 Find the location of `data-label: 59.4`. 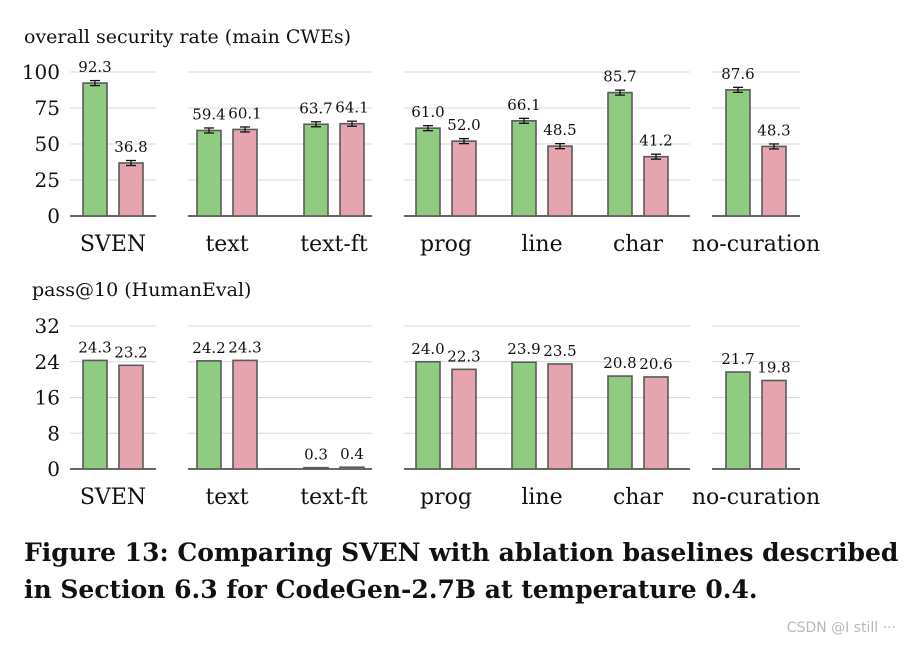

data-label: 59.4 is located at coordinates (208, 114).